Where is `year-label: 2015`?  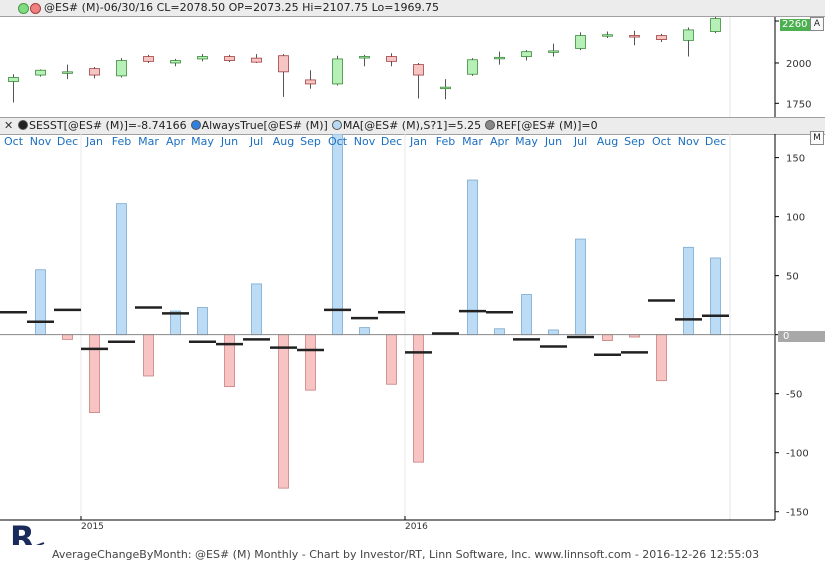 year-label: 2015 is located at coordinates (92, 527).